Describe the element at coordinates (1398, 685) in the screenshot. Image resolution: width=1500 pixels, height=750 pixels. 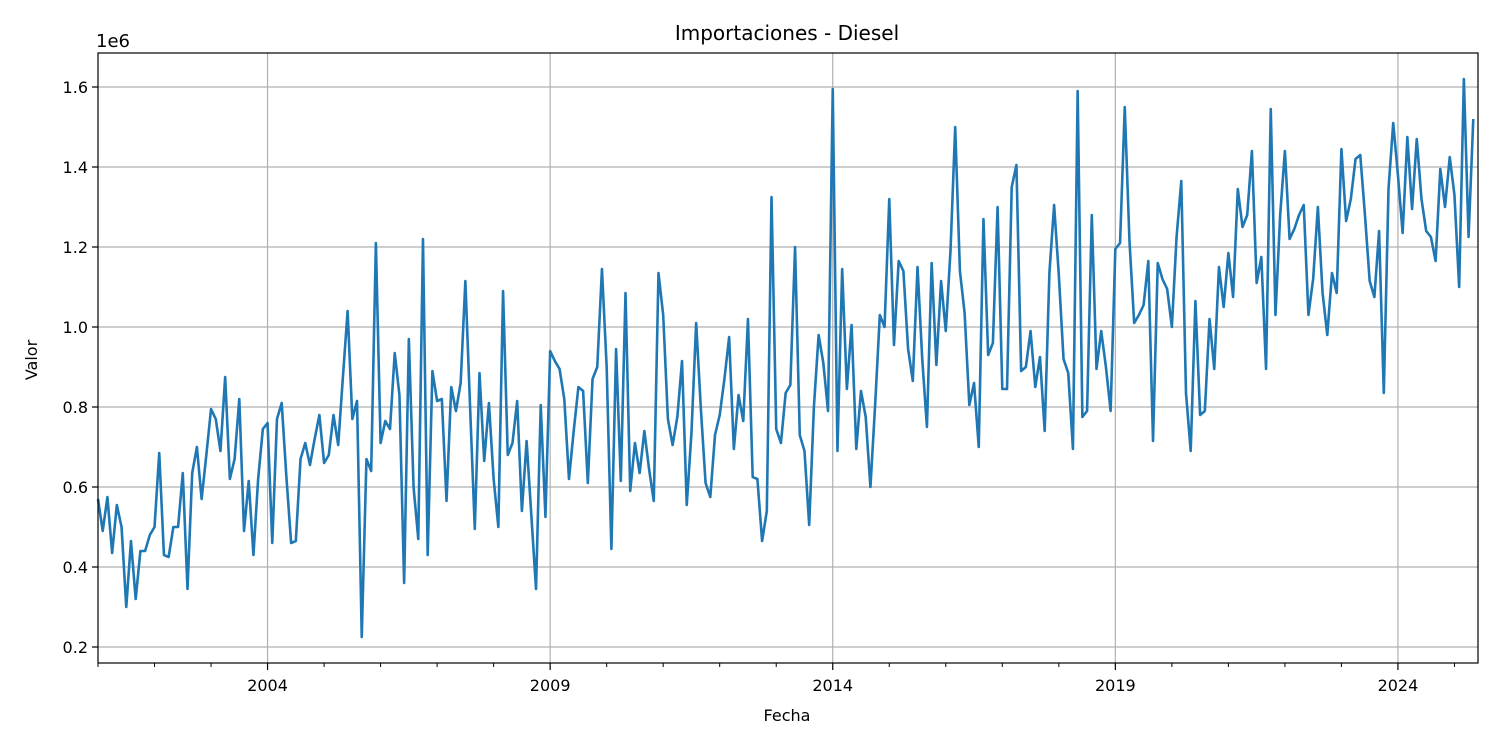
I see `x-tick-label: 2024` at that location.